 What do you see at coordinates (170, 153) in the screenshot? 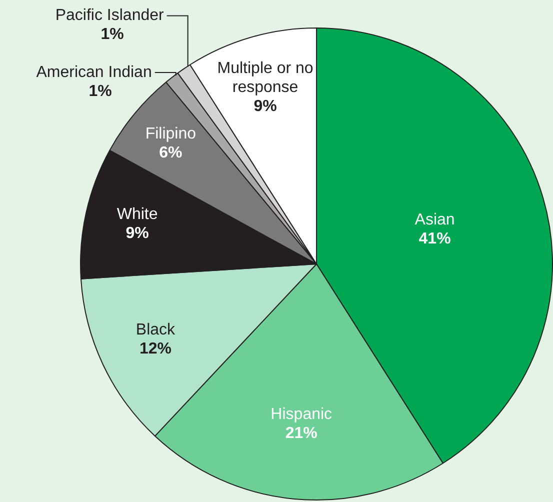
I see `data-label: 6%` at bounding box center [170, 153].